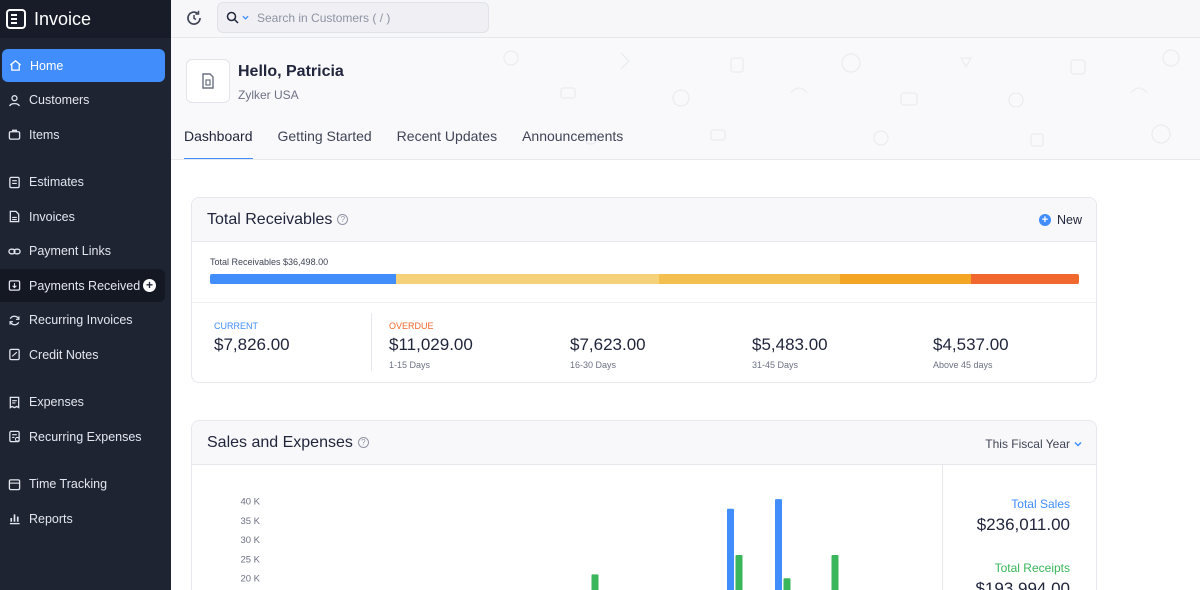 This screenshot has height=590, width=1200. Describe the element at coordinates (324, 136) in the screenshot. I see `tab-getting-started: Getting Started` at that location.